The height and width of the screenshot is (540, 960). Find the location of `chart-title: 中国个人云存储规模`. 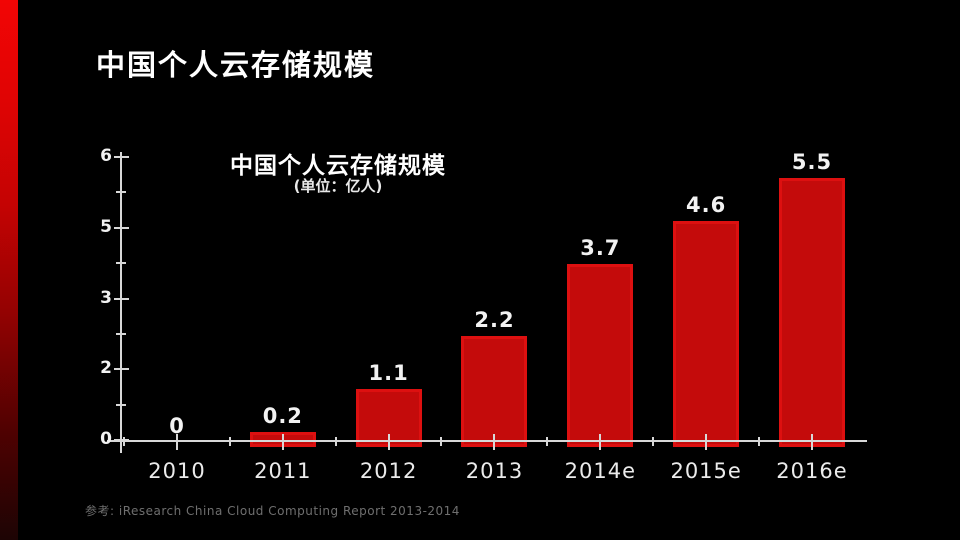

chart-title: 中国个人云存储规模 is located at coordinates (338, 166).